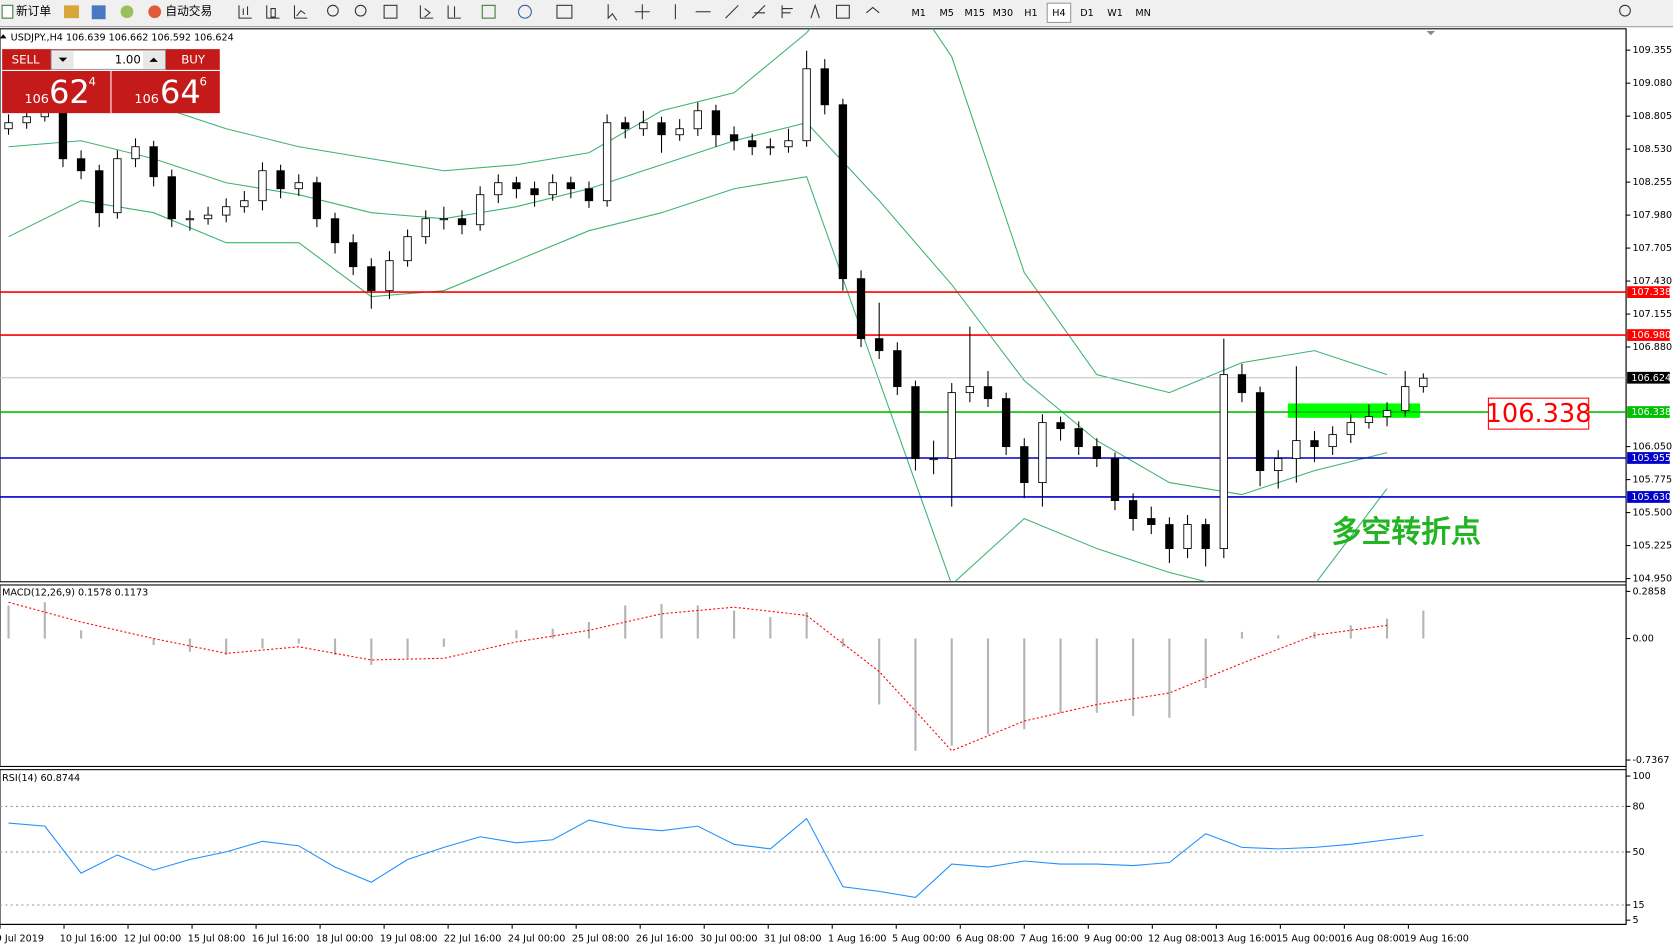 The image size is (1673, 949). I want to click on shift-marker, so click(1431, 33).